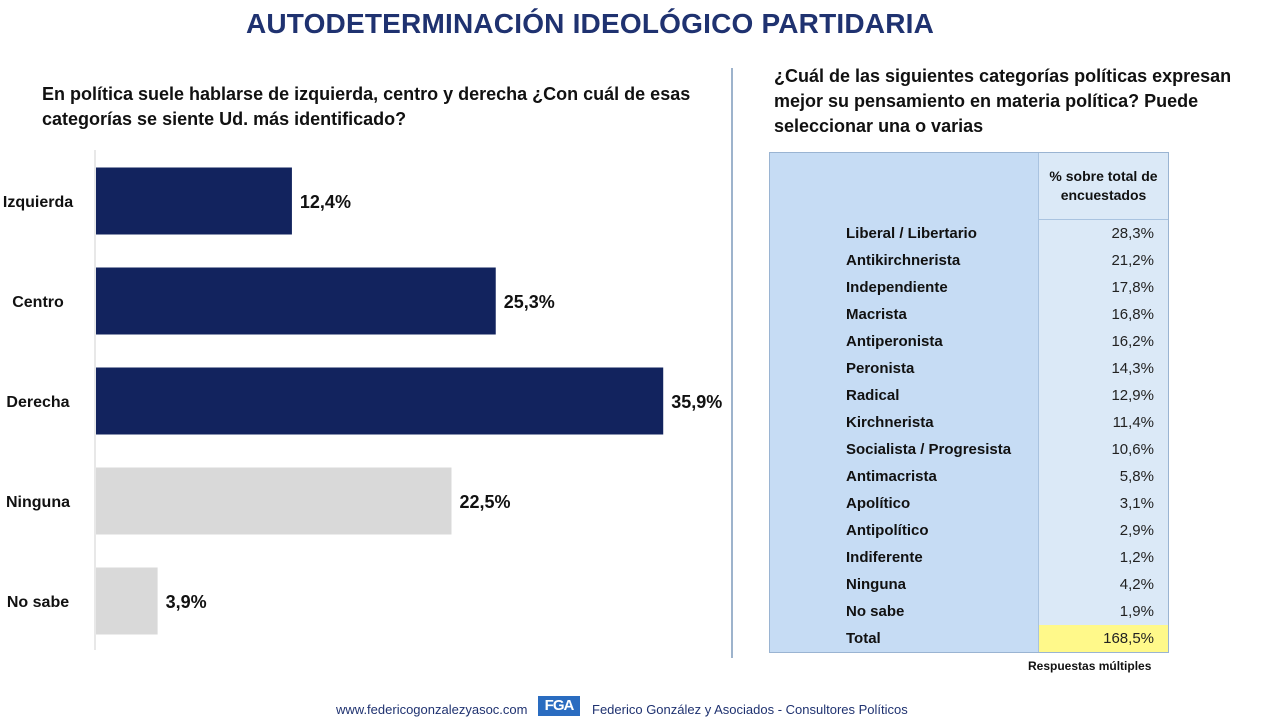 The height and width of the screenshot is (718, 1280). Describe the element at coordinates (380, 401) in the screenshot. I see `bar-derecha` at that location.